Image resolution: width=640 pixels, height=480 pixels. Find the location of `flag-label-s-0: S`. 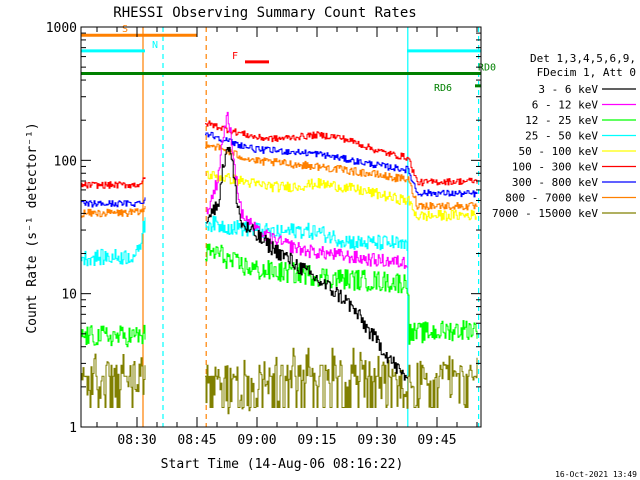

flag-label-s-0: S is located at coordinates (125, 29).